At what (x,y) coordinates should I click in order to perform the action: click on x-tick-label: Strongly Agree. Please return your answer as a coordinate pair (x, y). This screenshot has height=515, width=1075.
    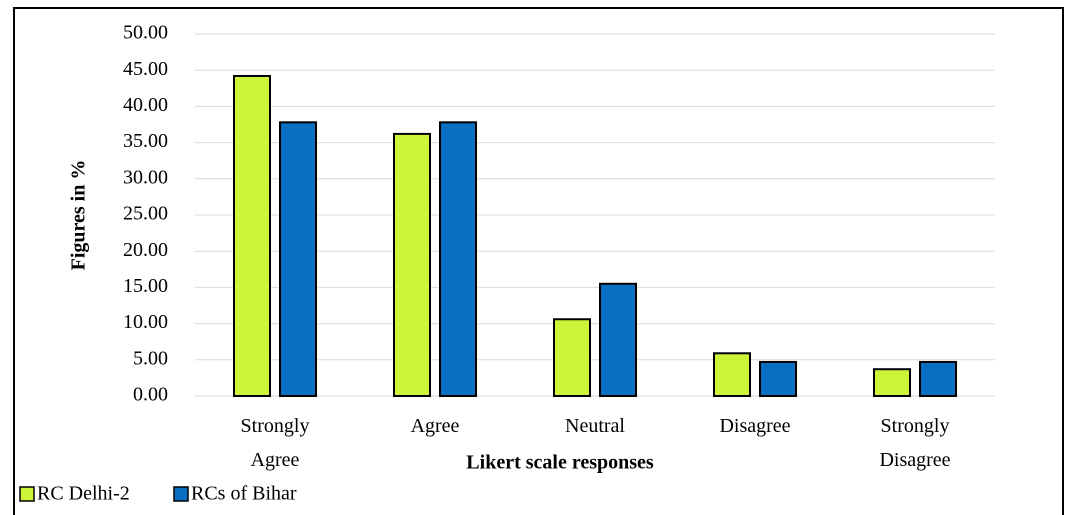
    Looking at the image, I should click on (275, 443).